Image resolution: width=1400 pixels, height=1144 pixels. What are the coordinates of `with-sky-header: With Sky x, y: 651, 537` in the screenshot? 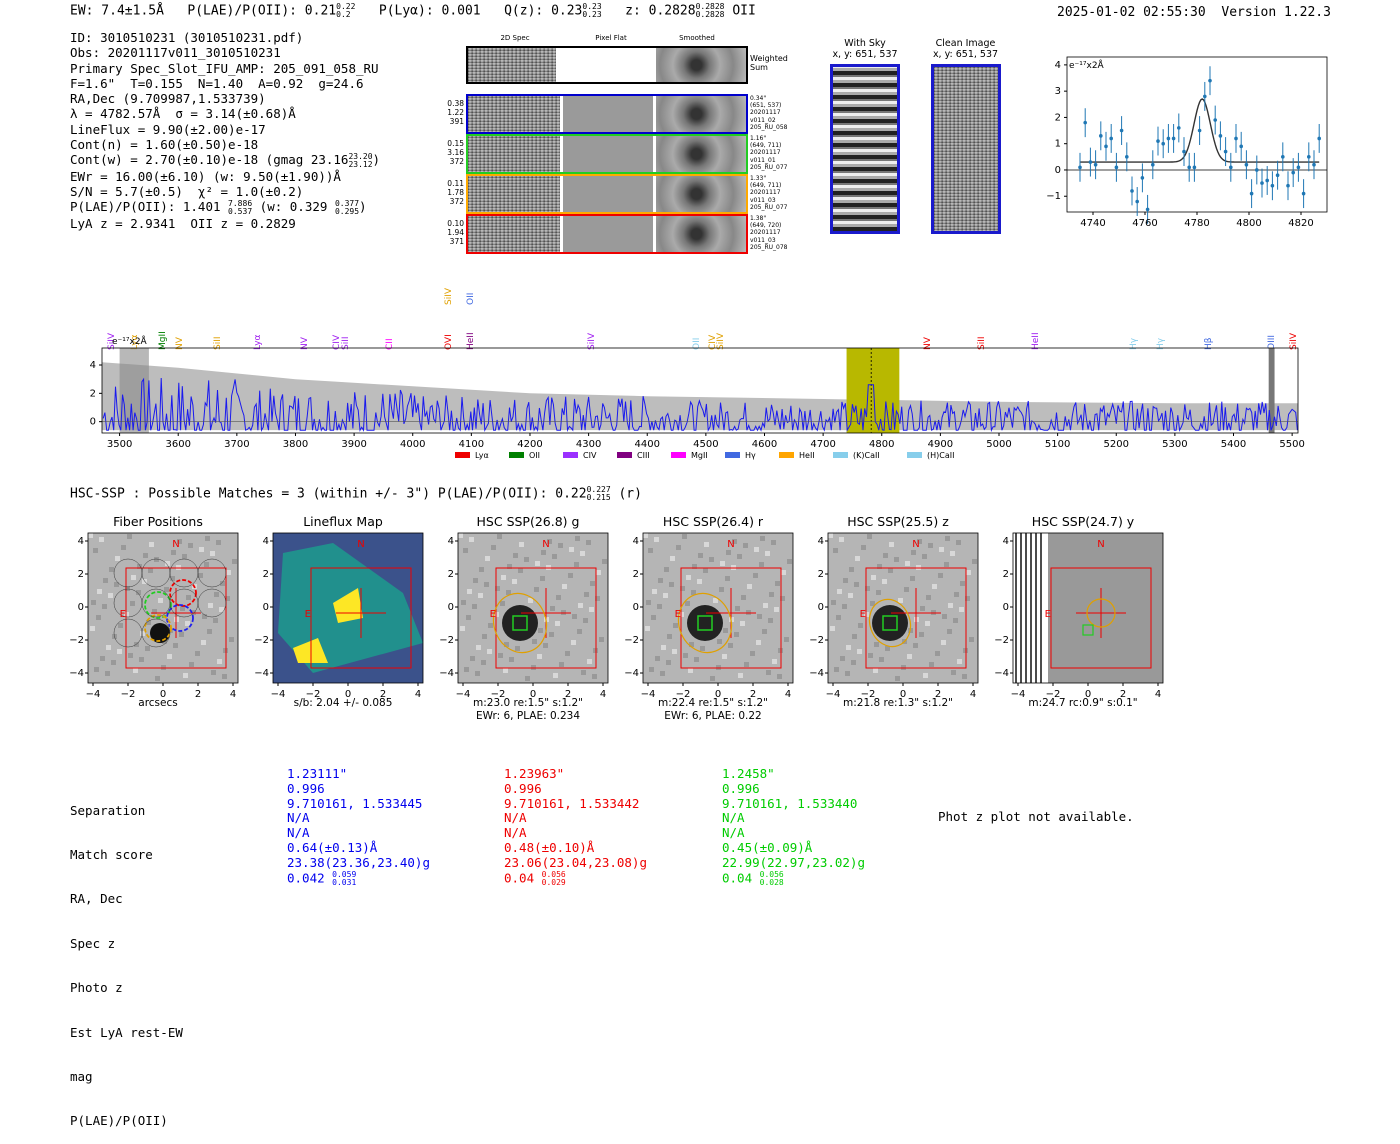 It's located at (865, 49).